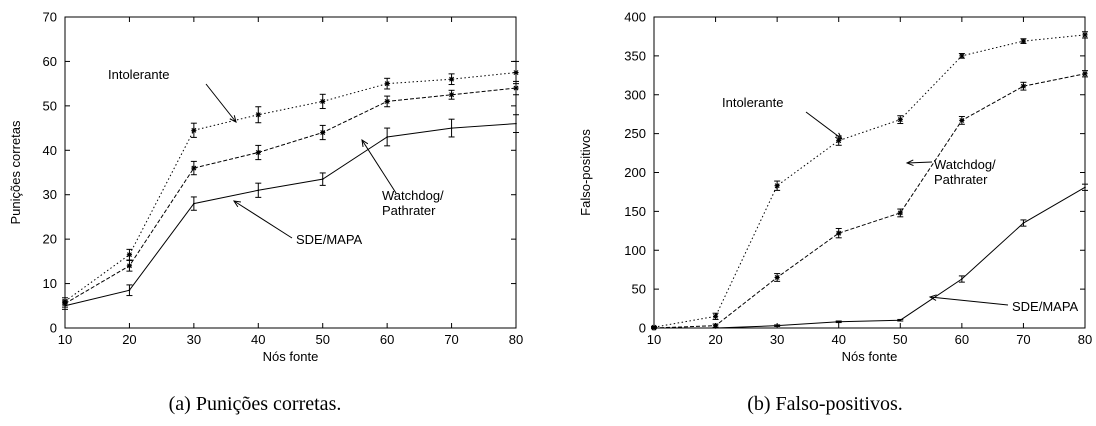 Image resolution: width=1096 pixels, height=426 pixels. I want to click on y-tick-label: 60, so click(50, 61).